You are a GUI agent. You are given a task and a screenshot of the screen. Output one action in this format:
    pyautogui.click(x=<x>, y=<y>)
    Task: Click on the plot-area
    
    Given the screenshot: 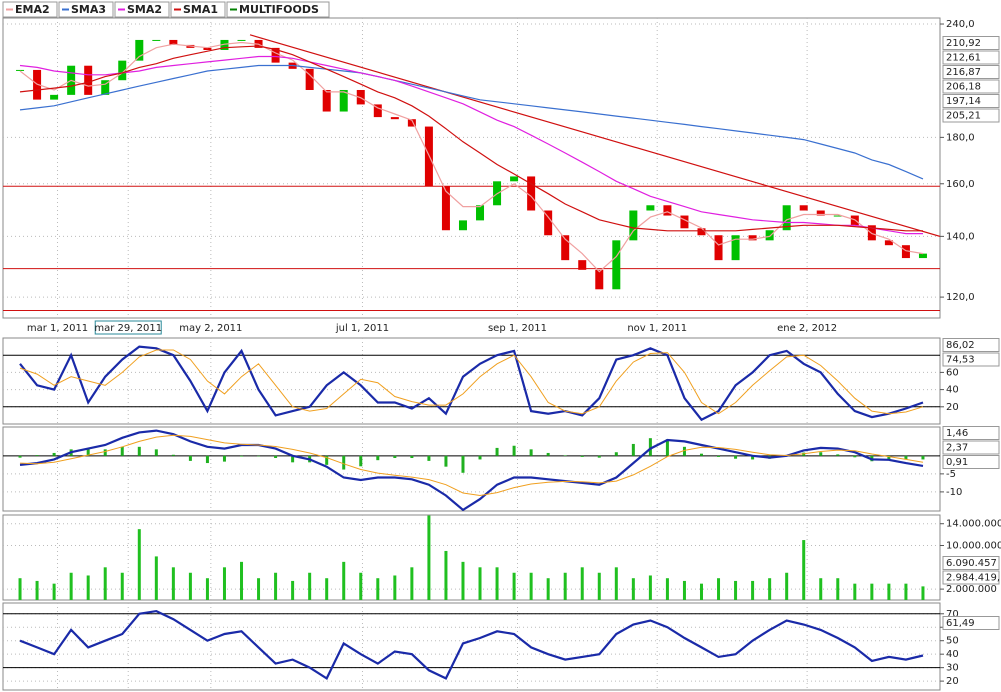 What is the action you would take?
    pyautogui.click(x=471, y=469)
    